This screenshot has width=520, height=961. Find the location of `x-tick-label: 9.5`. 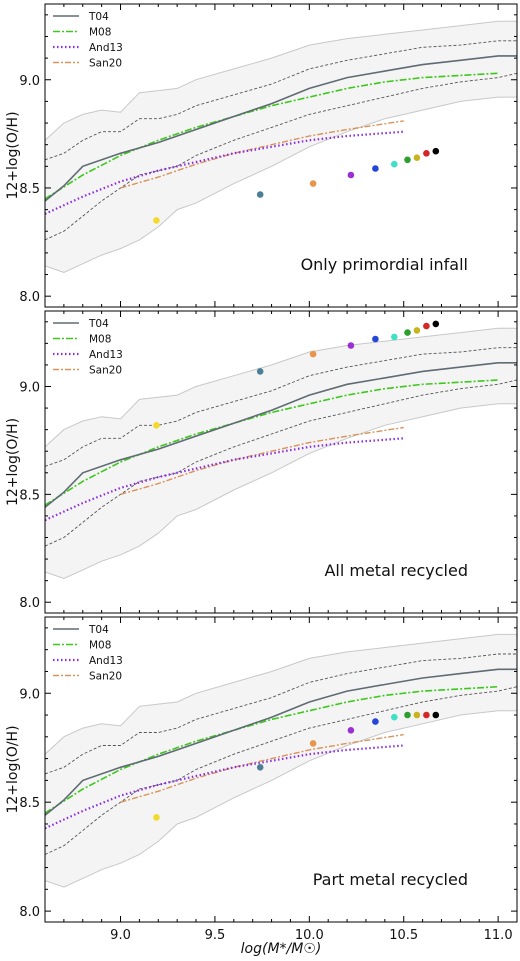

x-tick-label: 9.5 is located at coordinates (215, 935).